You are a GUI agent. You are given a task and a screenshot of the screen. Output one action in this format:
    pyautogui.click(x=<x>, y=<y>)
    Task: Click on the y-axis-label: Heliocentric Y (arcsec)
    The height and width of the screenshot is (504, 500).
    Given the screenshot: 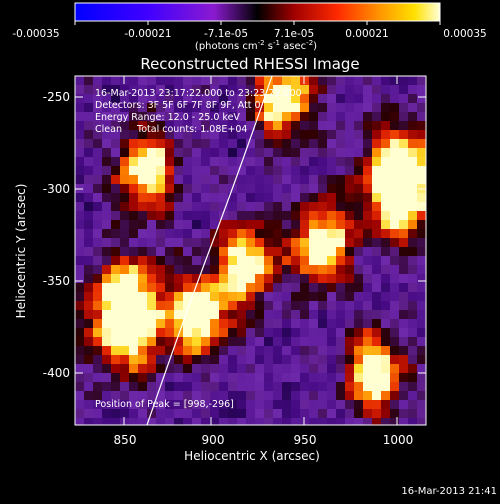 What is the action you would take?
    pyautogui.click(x=21, y=251)
    